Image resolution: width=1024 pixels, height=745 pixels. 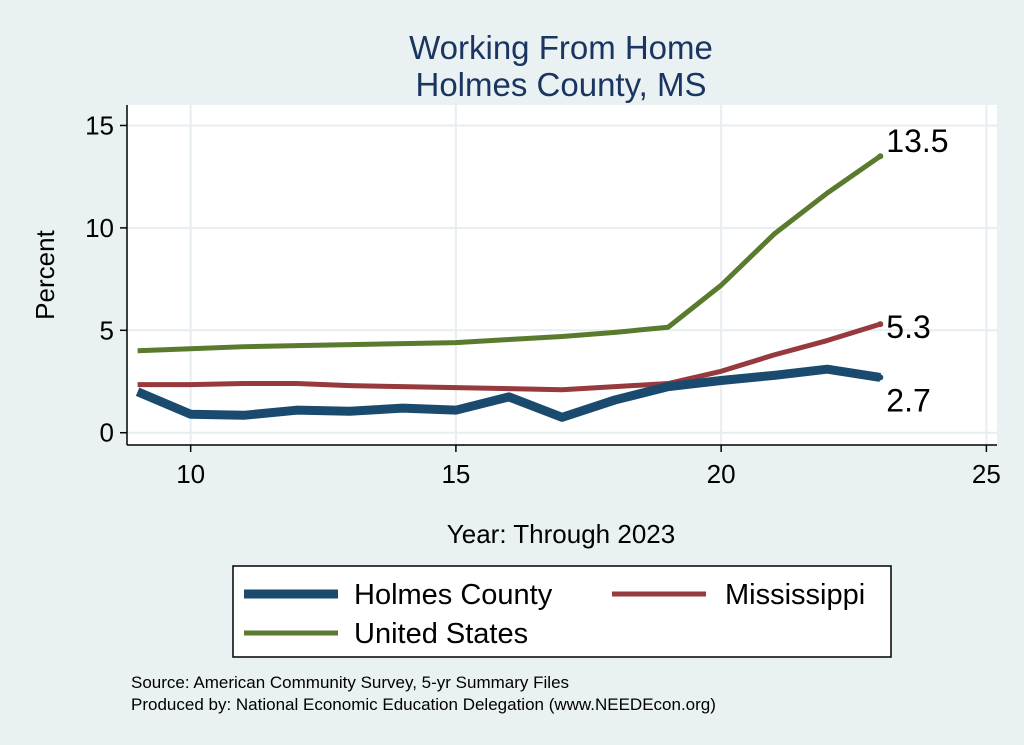 I want to click on y-tick-label: 5, so click(x=107, y=330).